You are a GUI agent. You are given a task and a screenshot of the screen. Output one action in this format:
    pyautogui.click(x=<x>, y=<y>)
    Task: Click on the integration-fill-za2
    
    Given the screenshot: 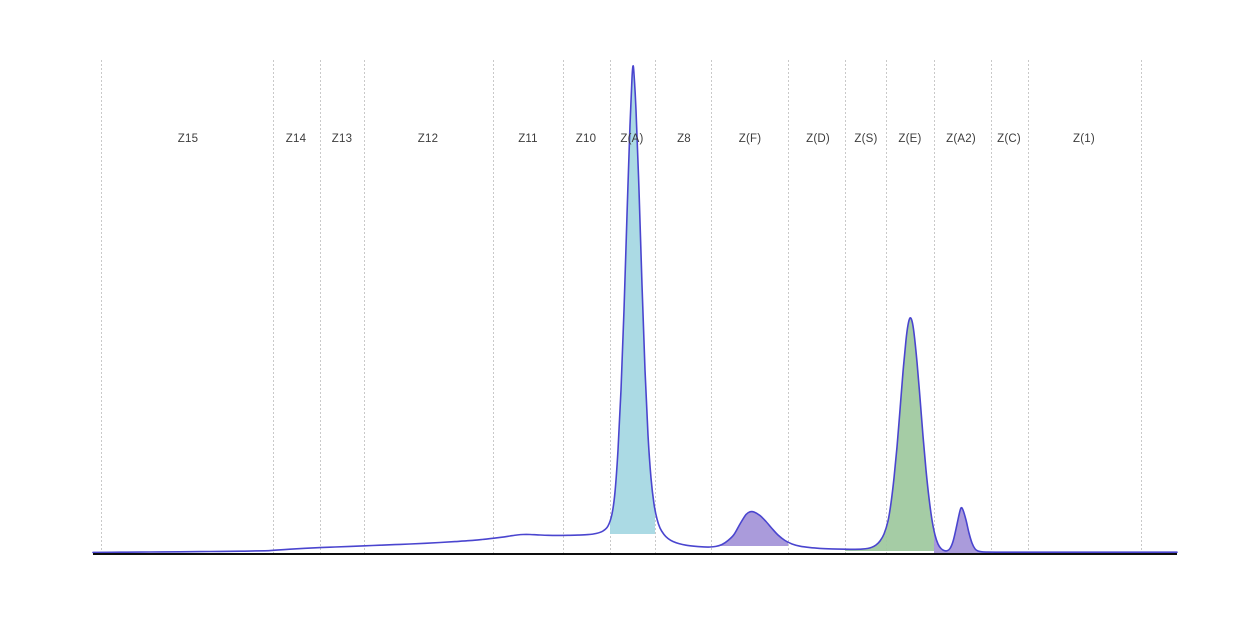 What is the action you would take?
    pyautogui.click(x=962, y=530)
    